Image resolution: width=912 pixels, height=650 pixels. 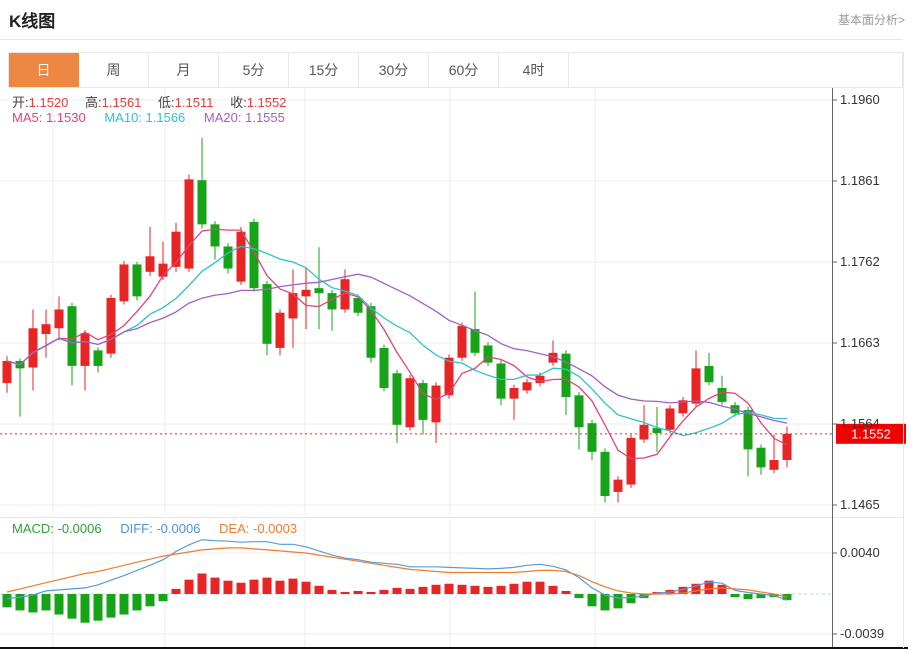 What do you see at coordinates (860, 99) in the screenshot?
I see `price-tick-label: 1.1960` at bounding box center [860, 99].